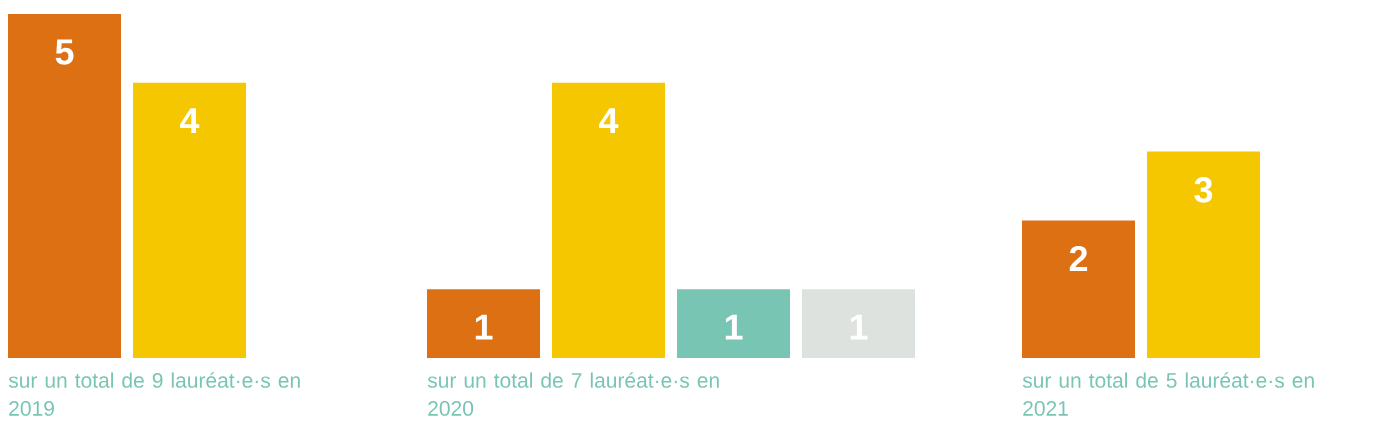 Image resolution: width=1392 pixels, height=436 pixels. I want to click on data-label: 2, so click(1078, 258).